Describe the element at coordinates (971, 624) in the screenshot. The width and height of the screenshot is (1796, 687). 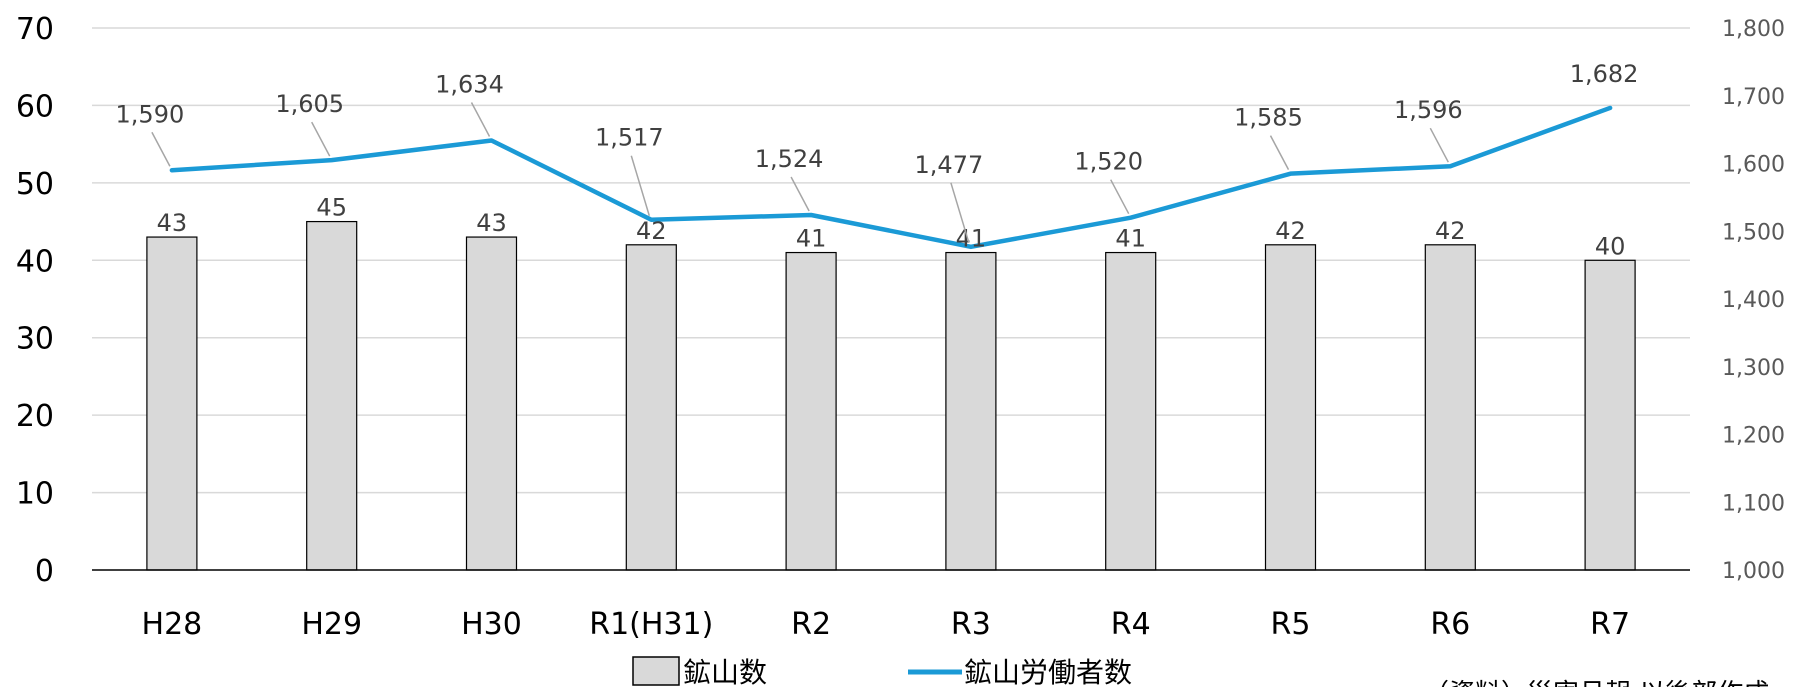
I see `x-category-label: R3` at that location.